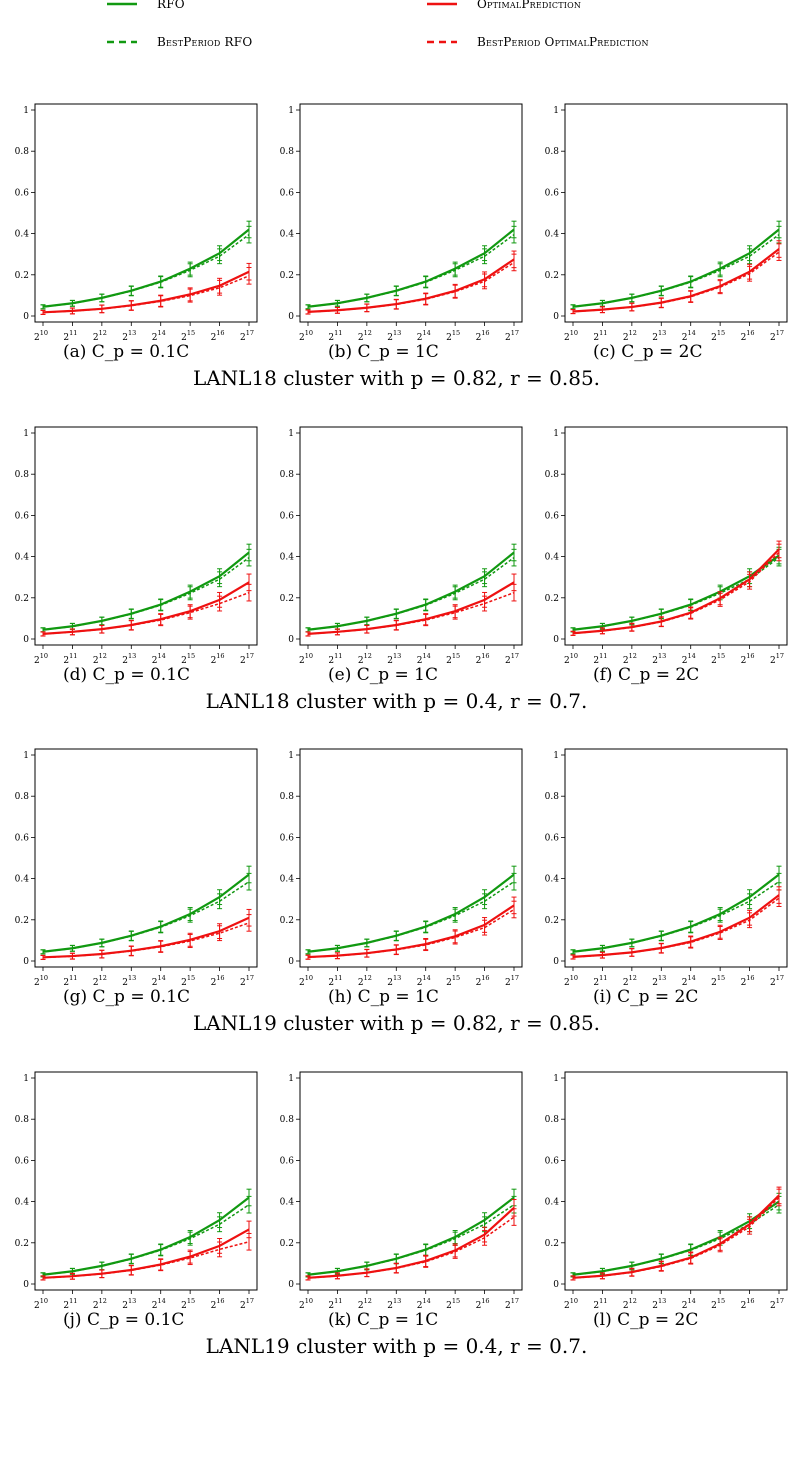  Describe the element at coordinates (146, 613) in the screenshot. I see `series-line-bestperiod-optimalprediction` at that location.